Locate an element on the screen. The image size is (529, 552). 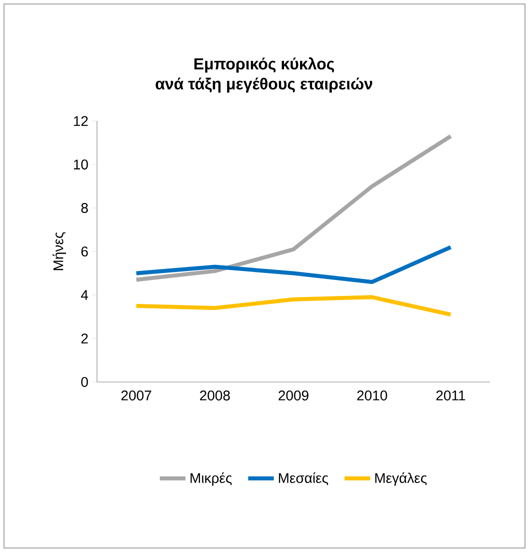
y-tick-label: 4 is located at coordinates (84, 295).